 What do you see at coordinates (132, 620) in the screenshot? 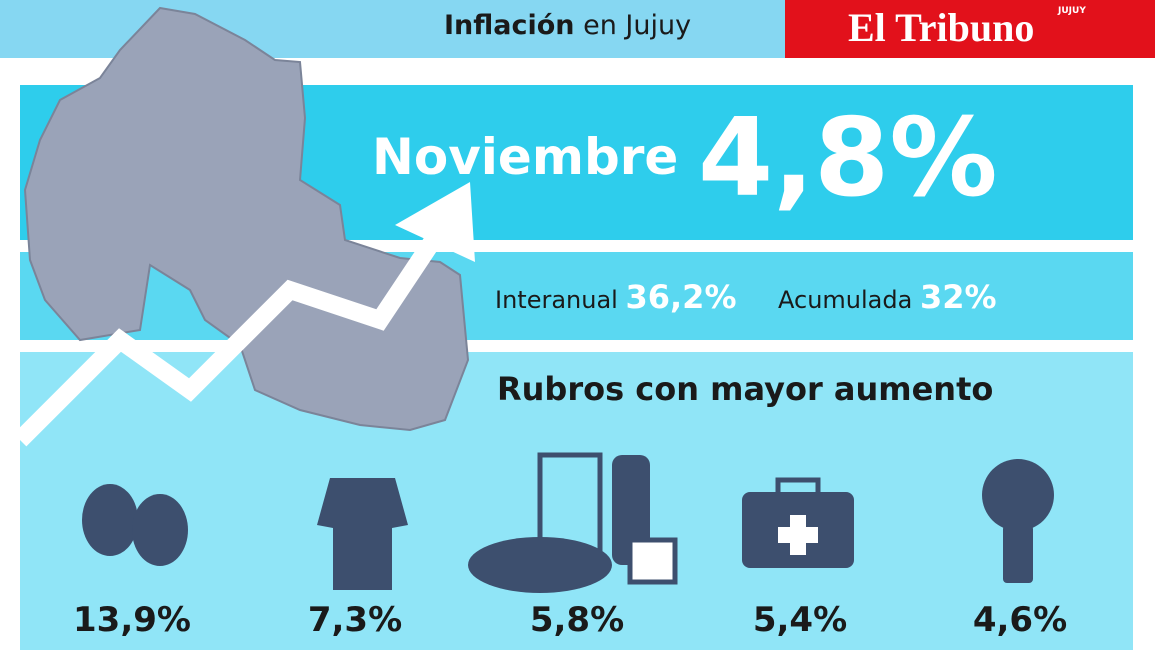
I see `rubro-value: 13,9%` at bounding box center [132, 620].